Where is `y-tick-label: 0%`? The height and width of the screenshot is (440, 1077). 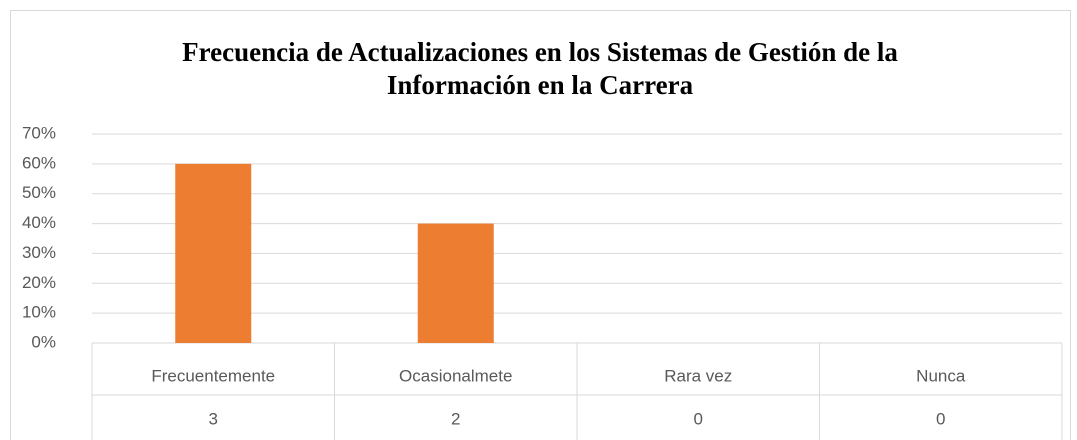 y-tick-label: 0% is located at coordinates (43, 341).